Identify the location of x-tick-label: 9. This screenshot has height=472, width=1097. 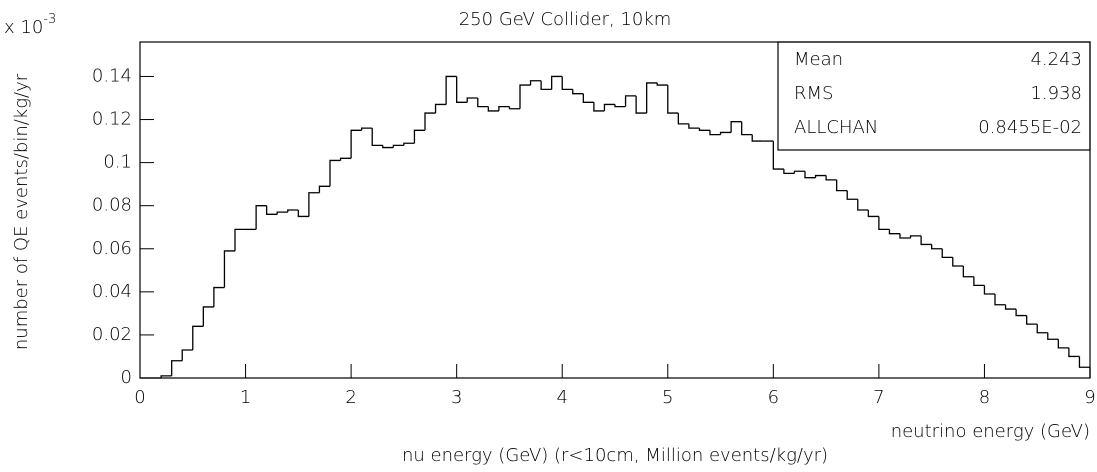
(1089, 397).